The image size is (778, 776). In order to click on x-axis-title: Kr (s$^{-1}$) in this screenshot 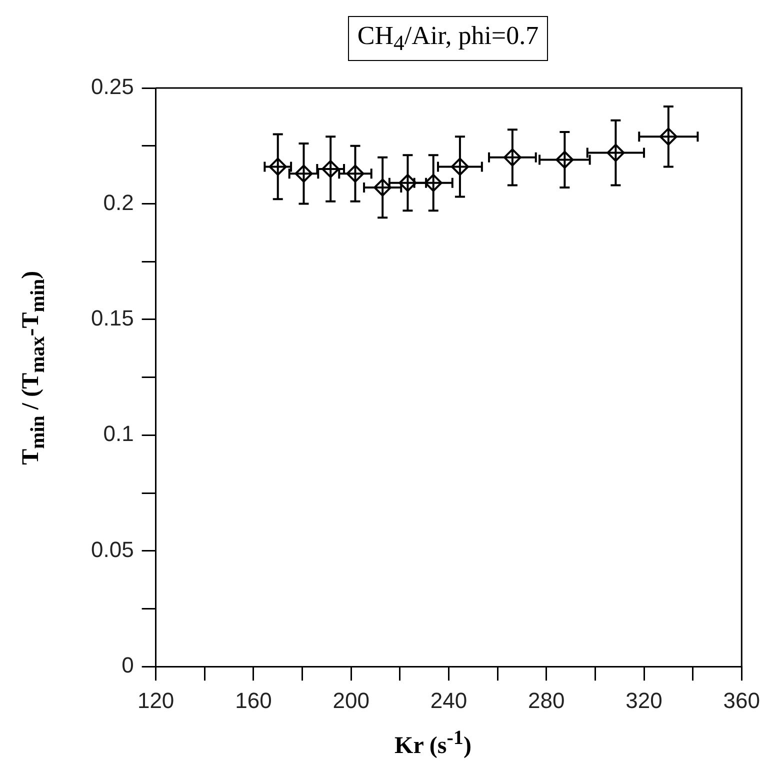, I will do `click(433, 743)`.